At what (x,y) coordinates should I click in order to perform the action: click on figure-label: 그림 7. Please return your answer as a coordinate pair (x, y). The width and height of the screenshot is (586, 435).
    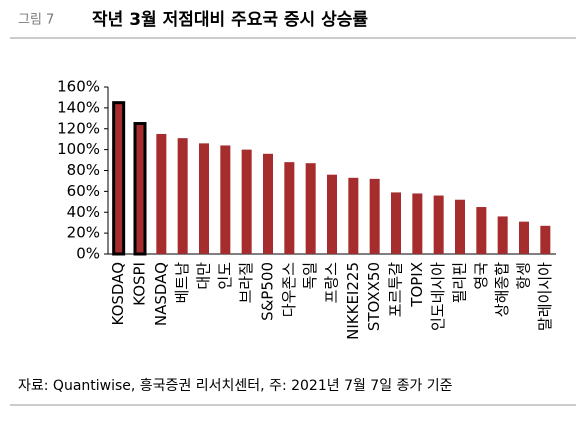
    Looking at the image, I should click on (36, 20).